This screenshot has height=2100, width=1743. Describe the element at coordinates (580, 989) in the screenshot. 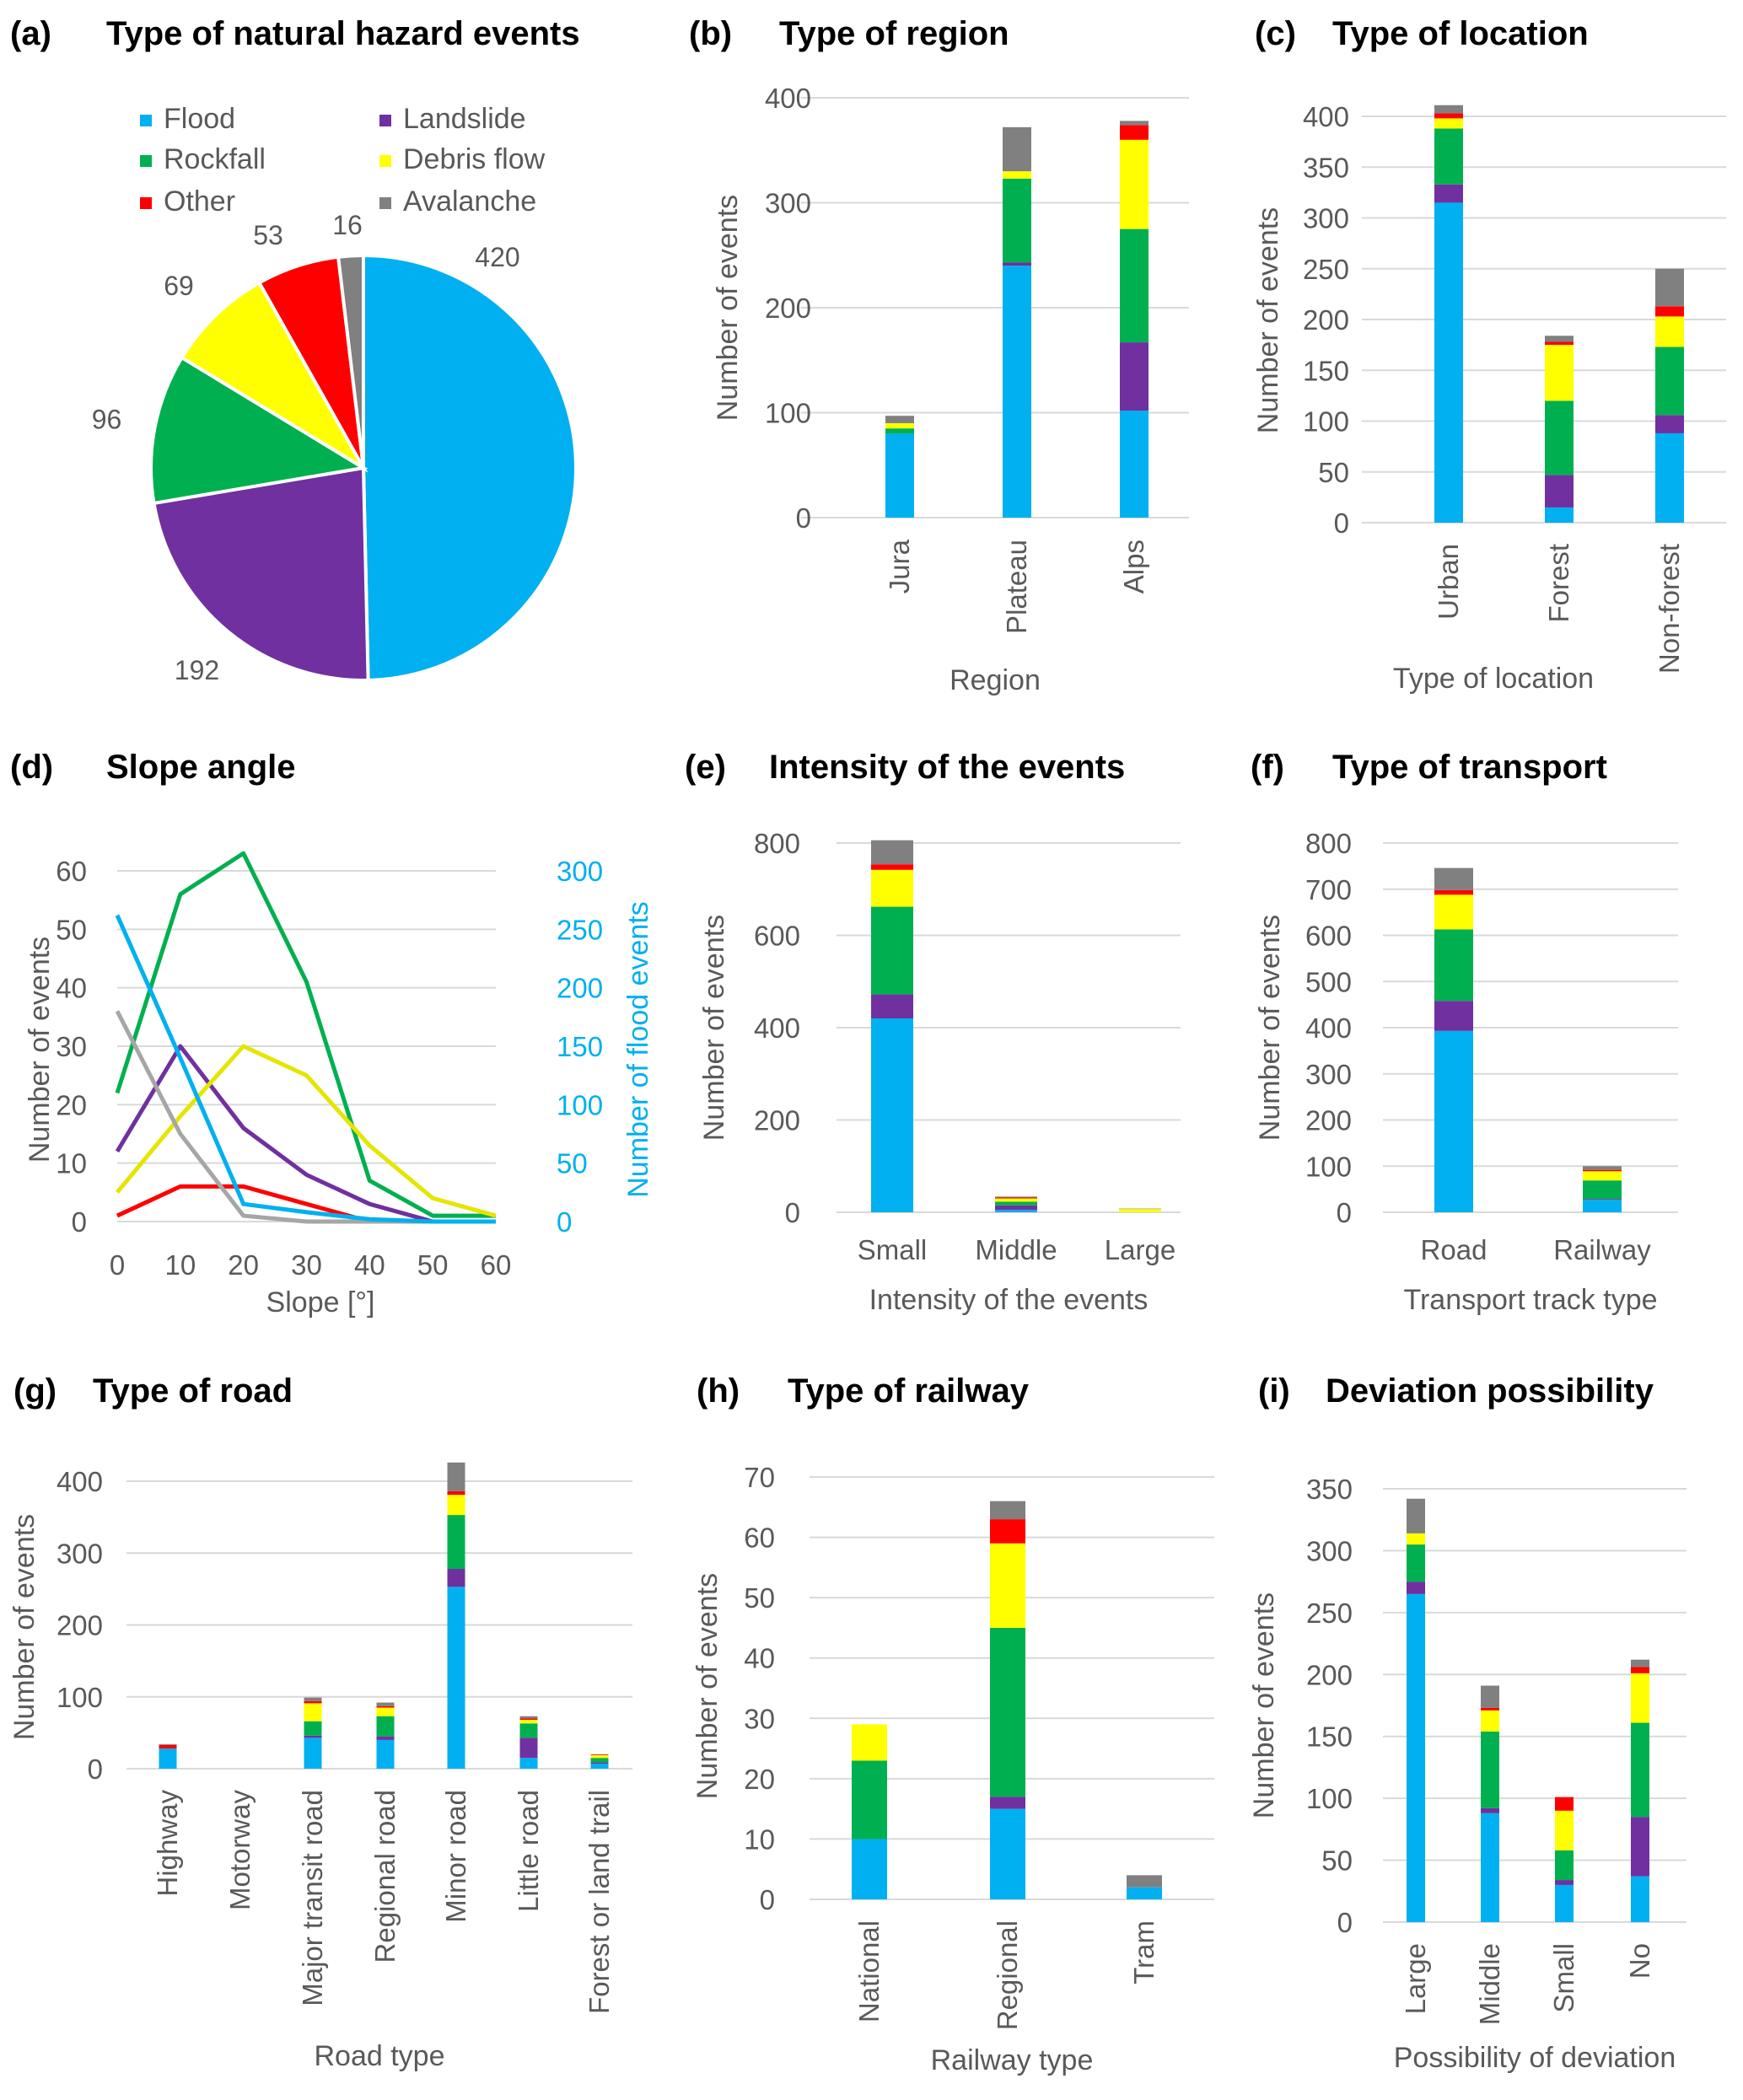

I see `y2-tick-label: 200` at that location.